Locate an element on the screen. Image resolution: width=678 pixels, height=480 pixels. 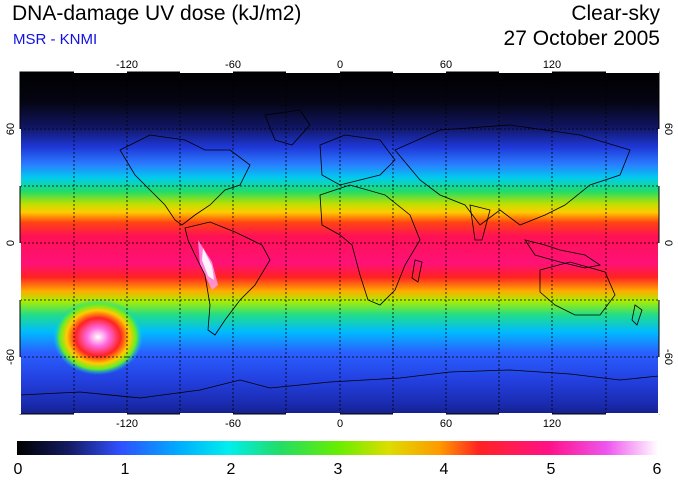
lon-tick-bottom: -60 is located at coordinates (233, 424).